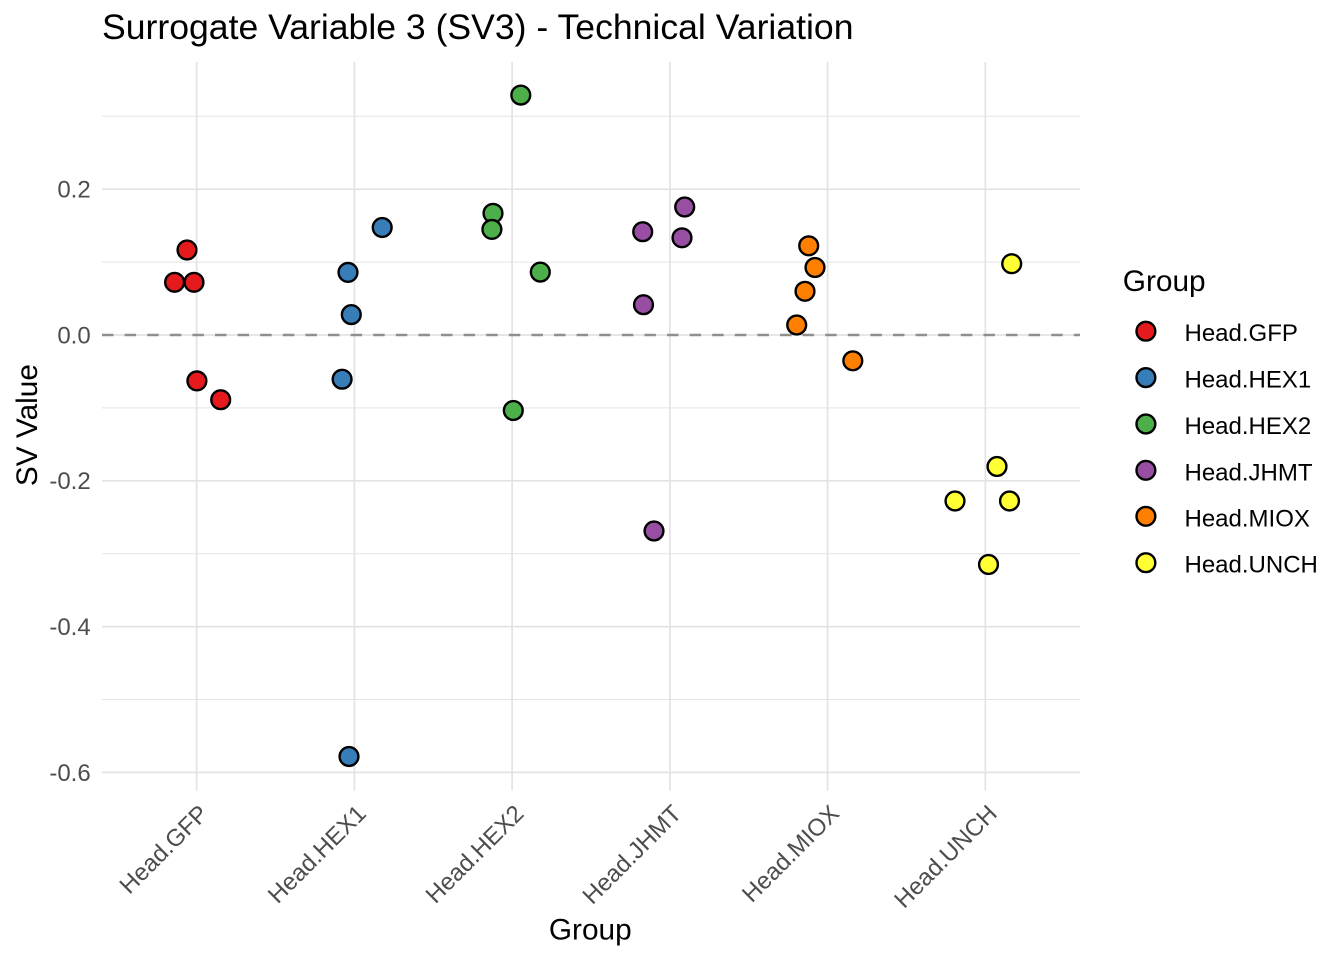  Describe the element at coordinates (1248, 426) in the screenshot. I see `svg-text: Head.HEX2` at that location.